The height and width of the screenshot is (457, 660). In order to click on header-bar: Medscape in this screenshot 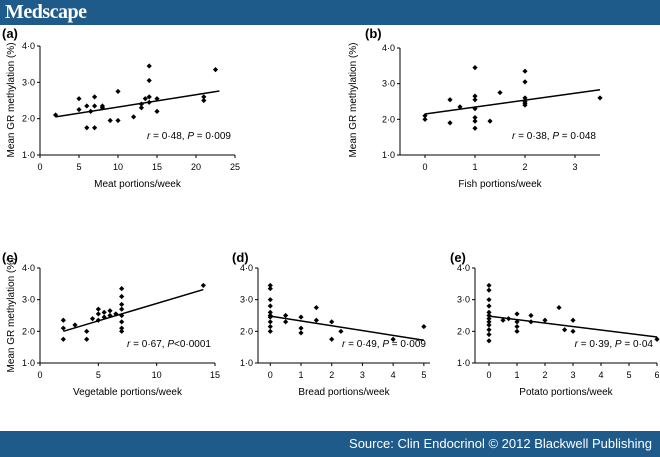, I will do `click(330, 12)`.